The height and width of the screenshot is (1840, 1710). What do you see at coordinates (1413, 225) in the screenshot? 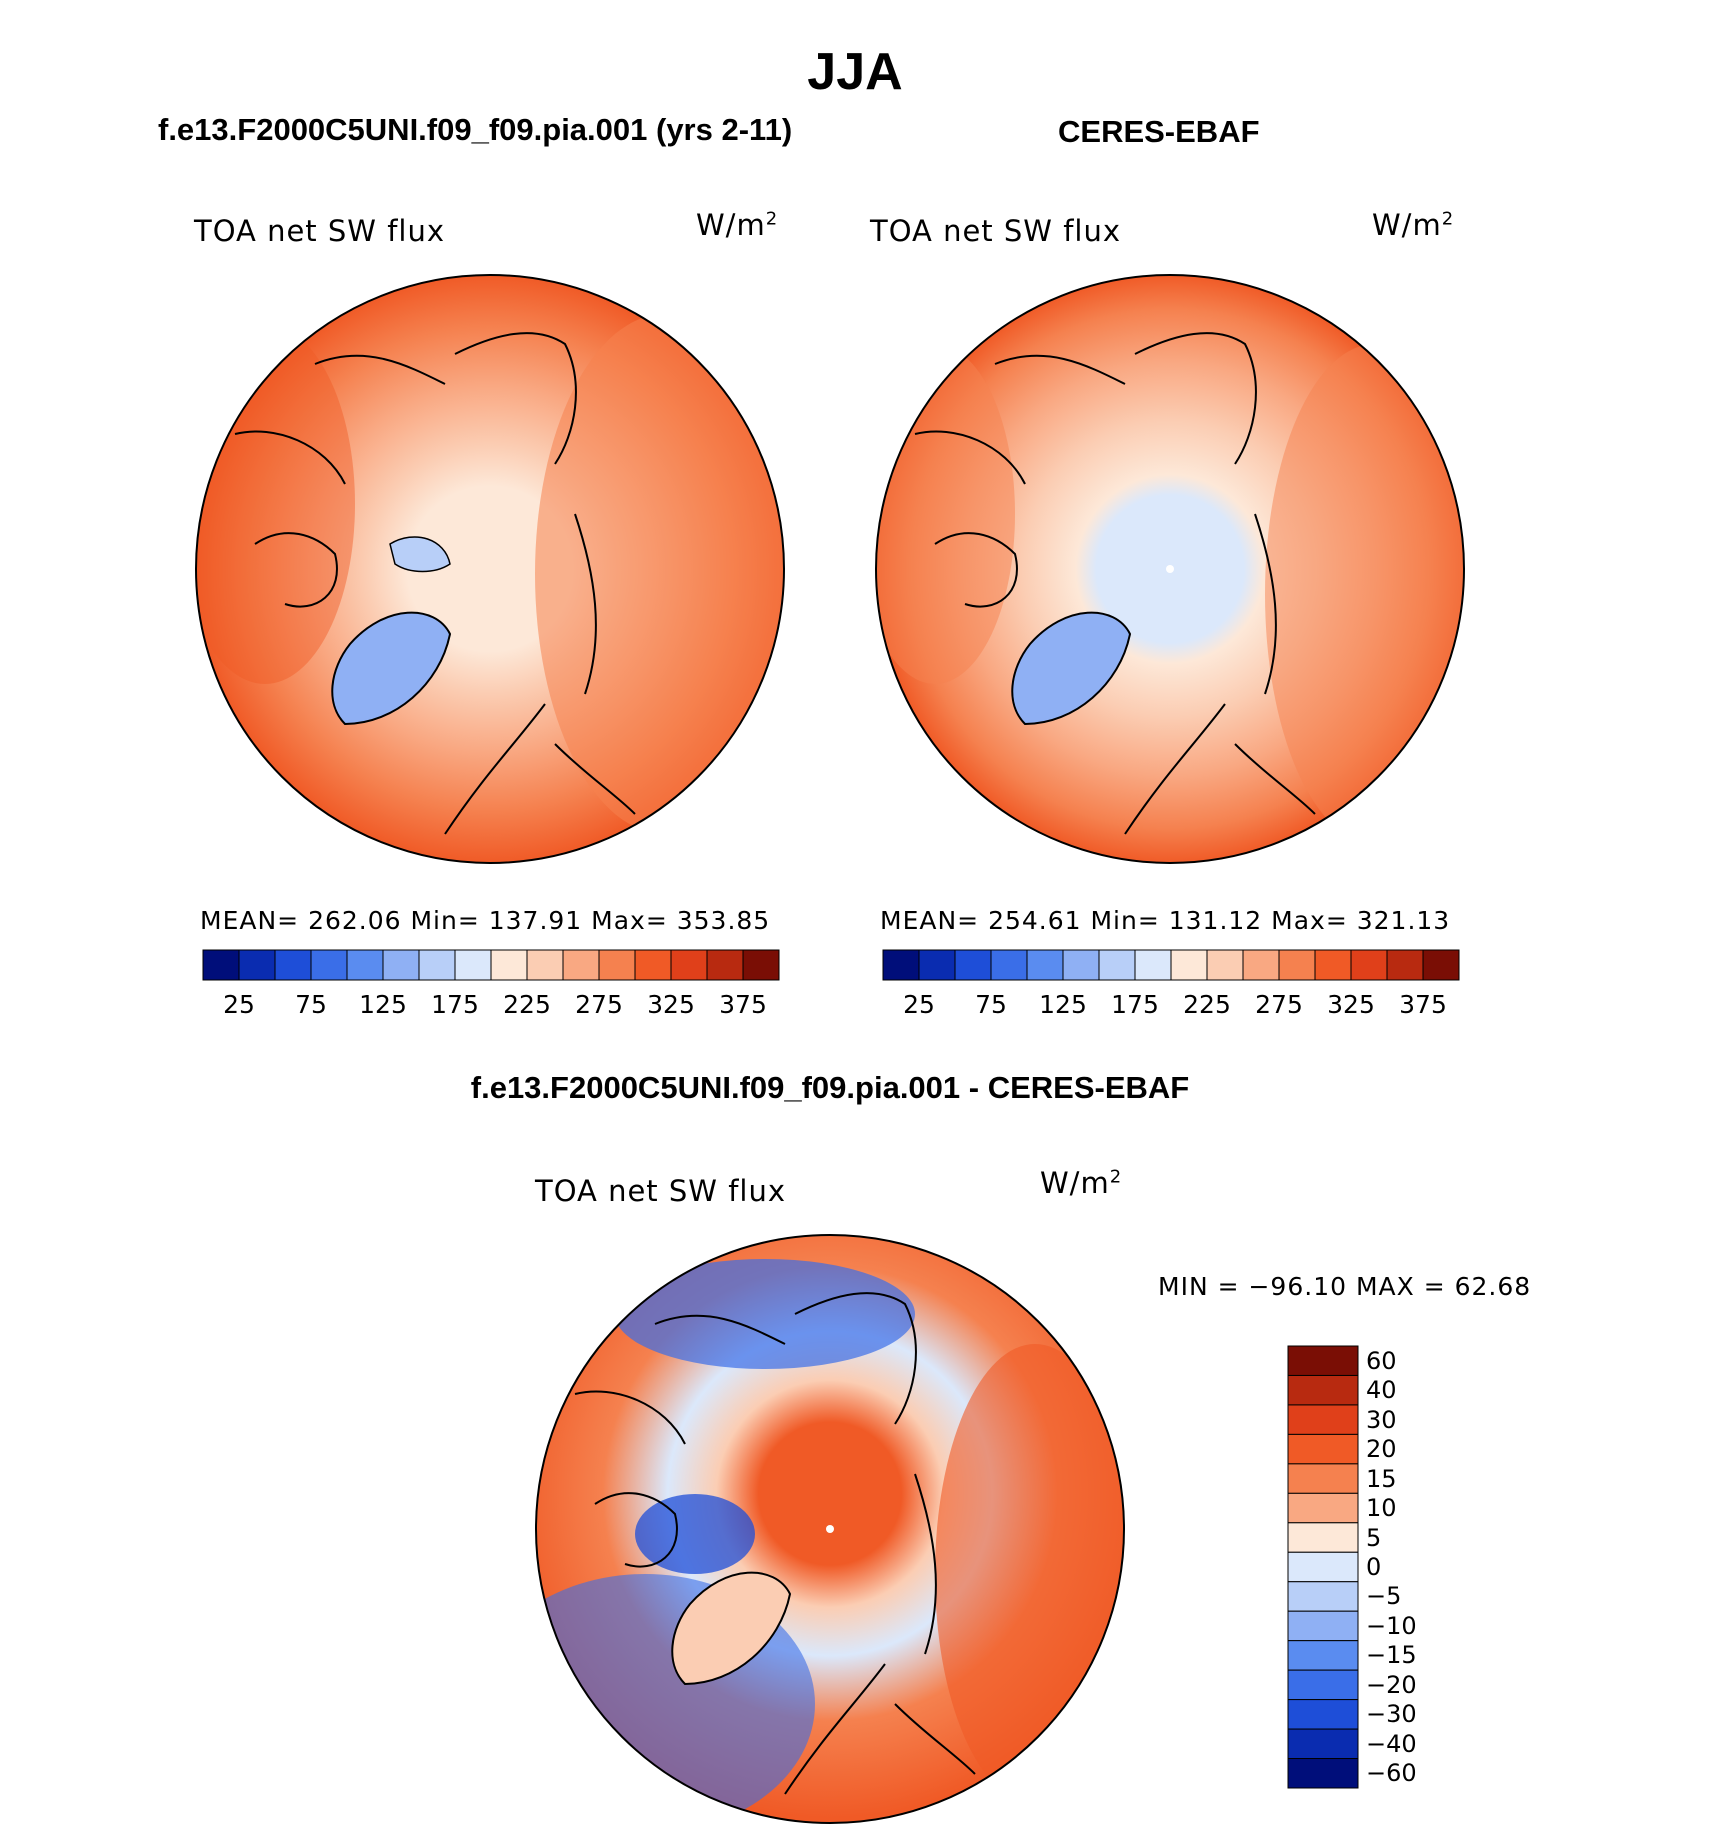
I see `right-units-label: W/m2` at bounding box center [1413, 225].